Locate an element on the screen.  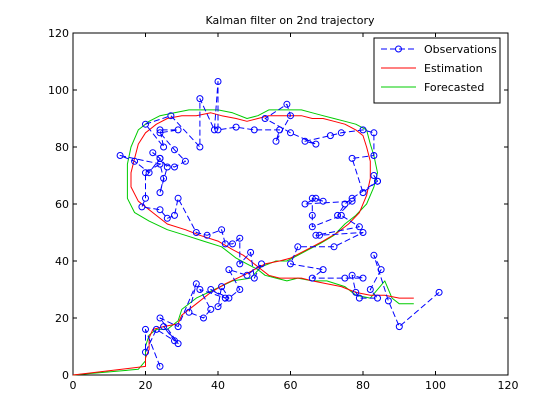
legend-label: Estimation is located at coordinates (453, 68).